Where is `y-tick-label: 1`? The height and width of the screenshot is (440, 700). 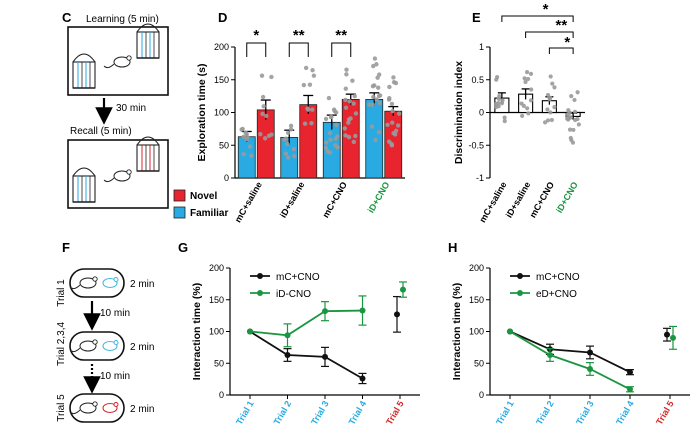
y-tick-label: 1 is located at coordinates (481, 47).